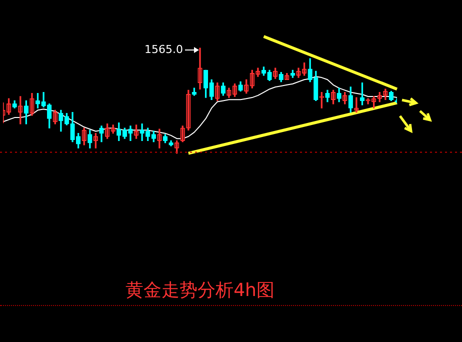 Image resolution: width=462 pixels, height=342 pixels. Describe the element at coordinates (163, 49) in the screenshot. I see `annotation: 1565.0` at that location.